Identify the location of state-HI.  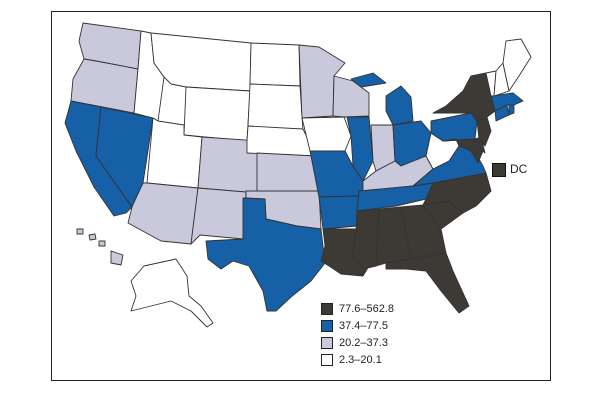
(100, 247).